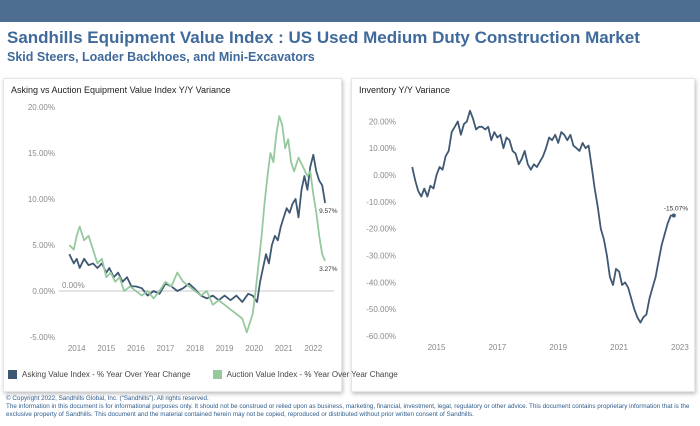 The width and height of the screenshot is (700, 426). I want to click on x-tick-label: 2016, so click(136, 348).